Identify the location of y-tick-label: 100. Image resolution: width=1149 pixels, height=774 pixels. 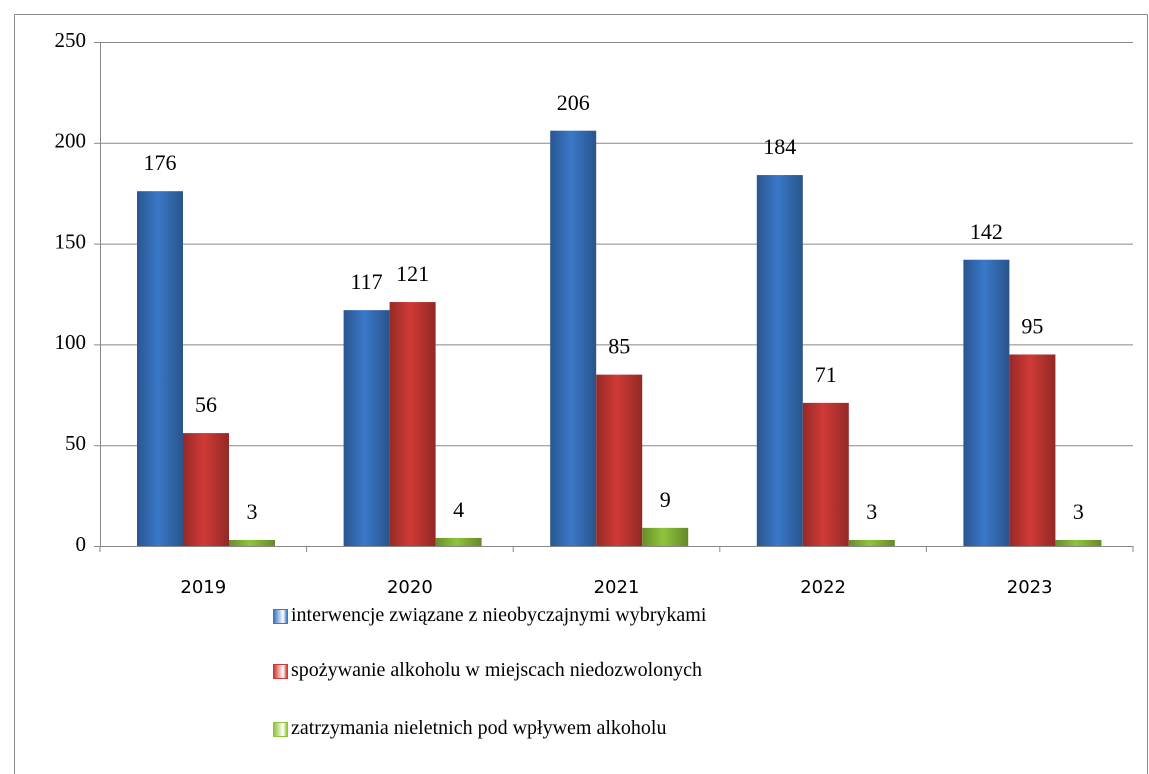
(71, 342).